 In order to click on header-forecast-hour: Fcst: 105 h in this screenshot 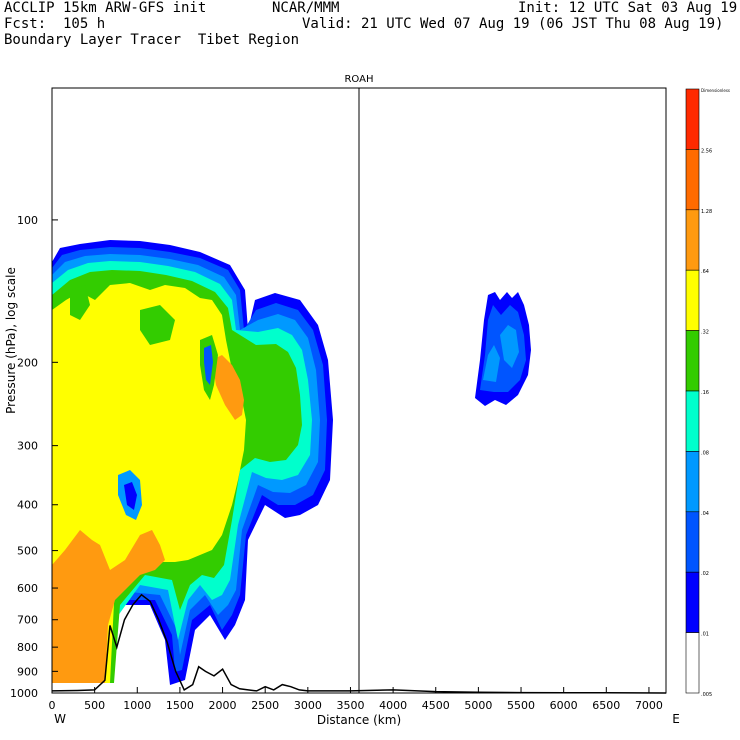, I will do `click(55, 24)`.